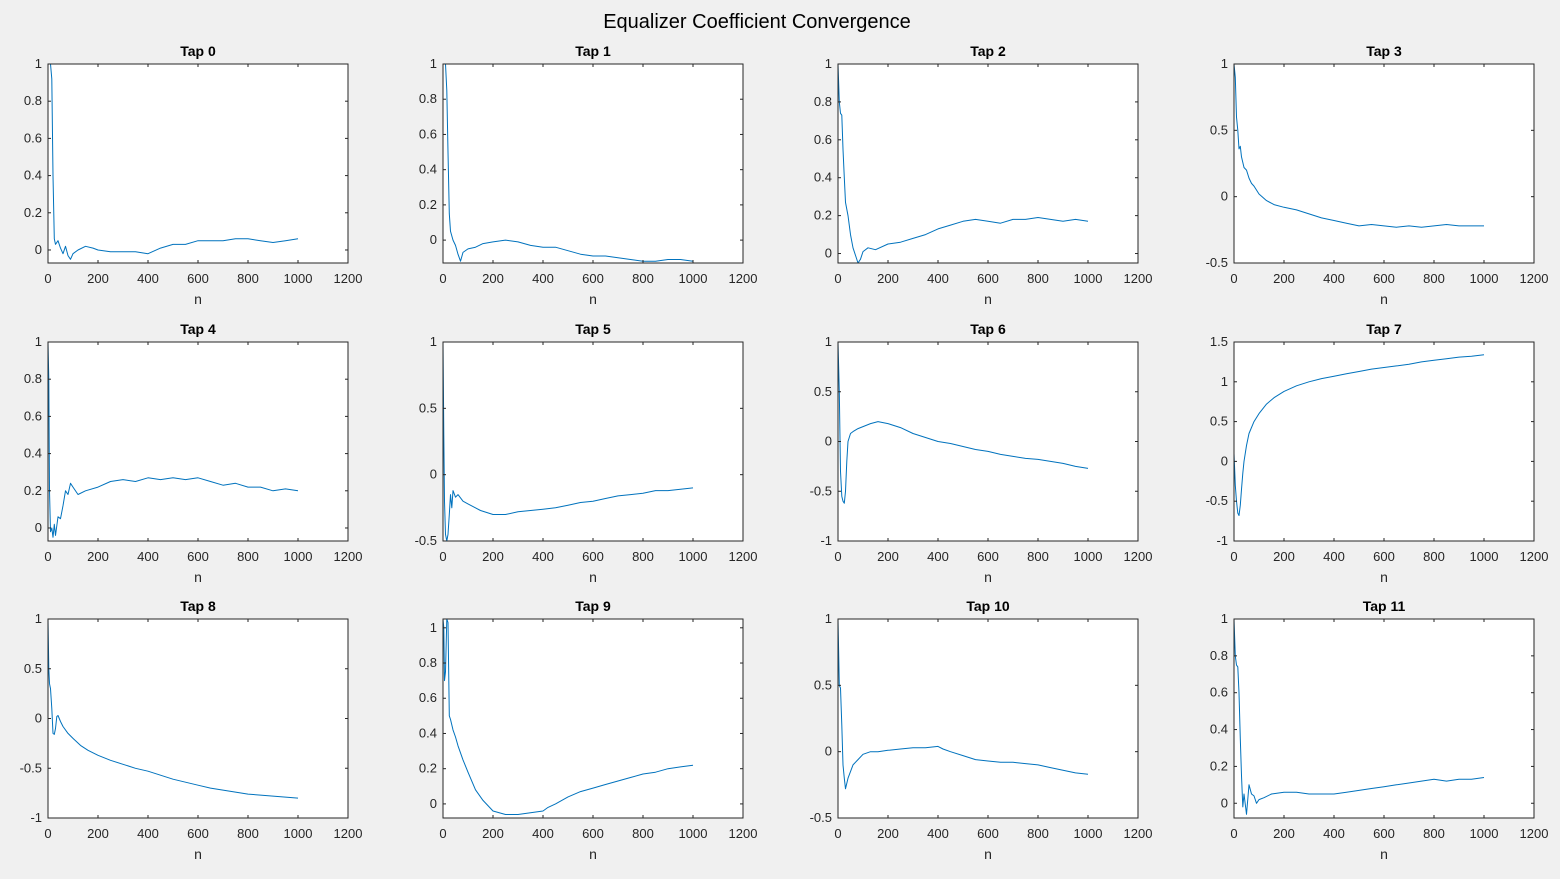  What do you see at coordinates (988, 51) in the screenshot?
I see `subplot-title: Tap 2` at bounding box center [988, 51].